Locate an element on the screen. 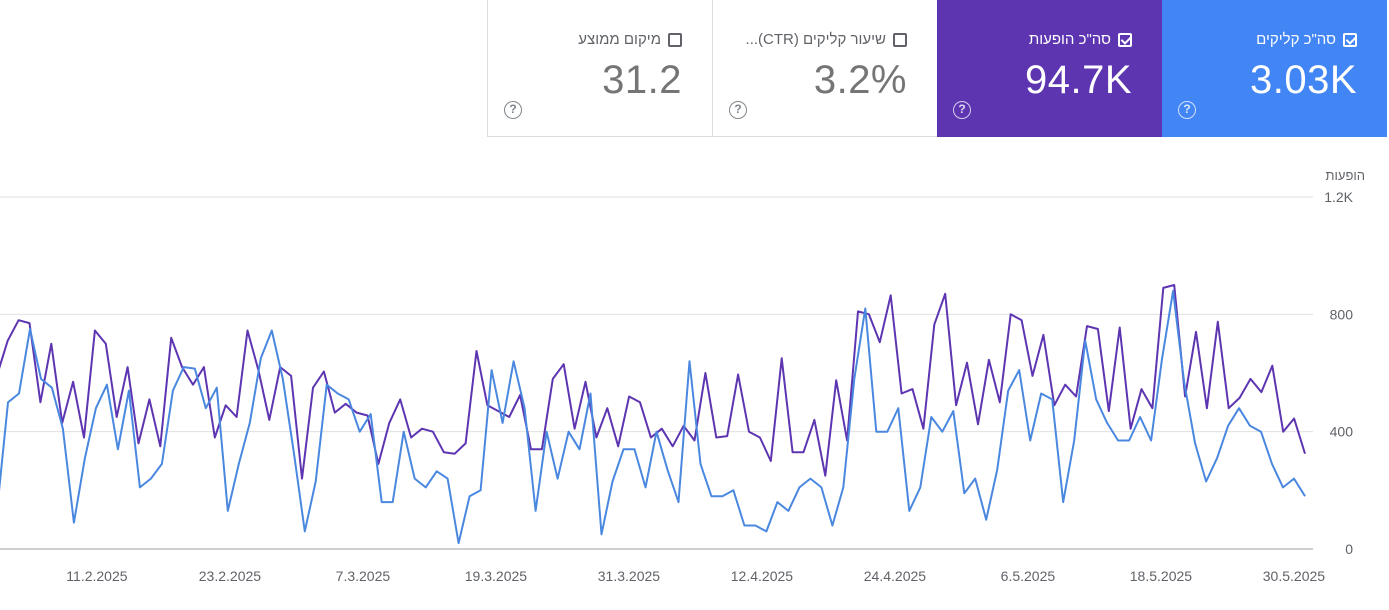  metric-label: סה"כ קליקים is located at coordinates (1296, 39).